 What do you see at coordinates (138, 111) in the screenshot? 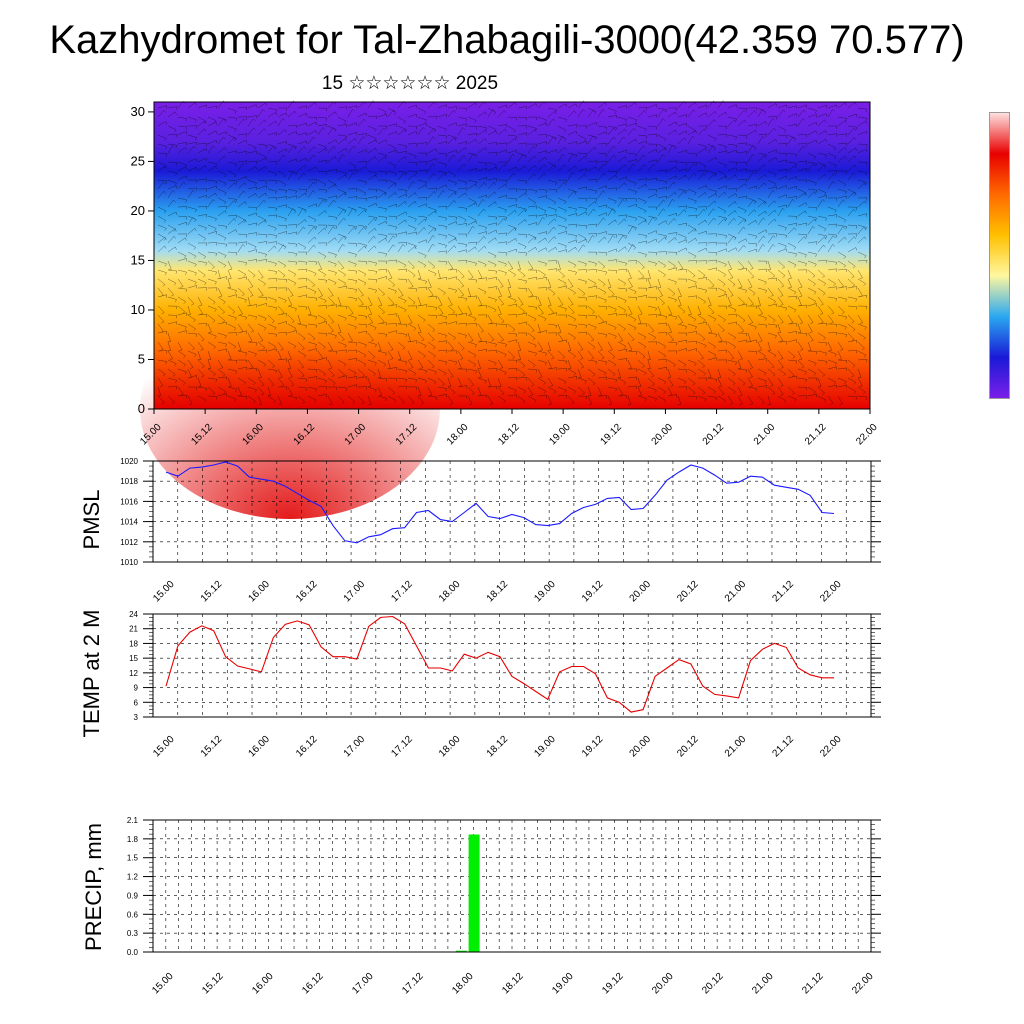
I see `y-tick-label: 30` at bounding box center [138, 111].